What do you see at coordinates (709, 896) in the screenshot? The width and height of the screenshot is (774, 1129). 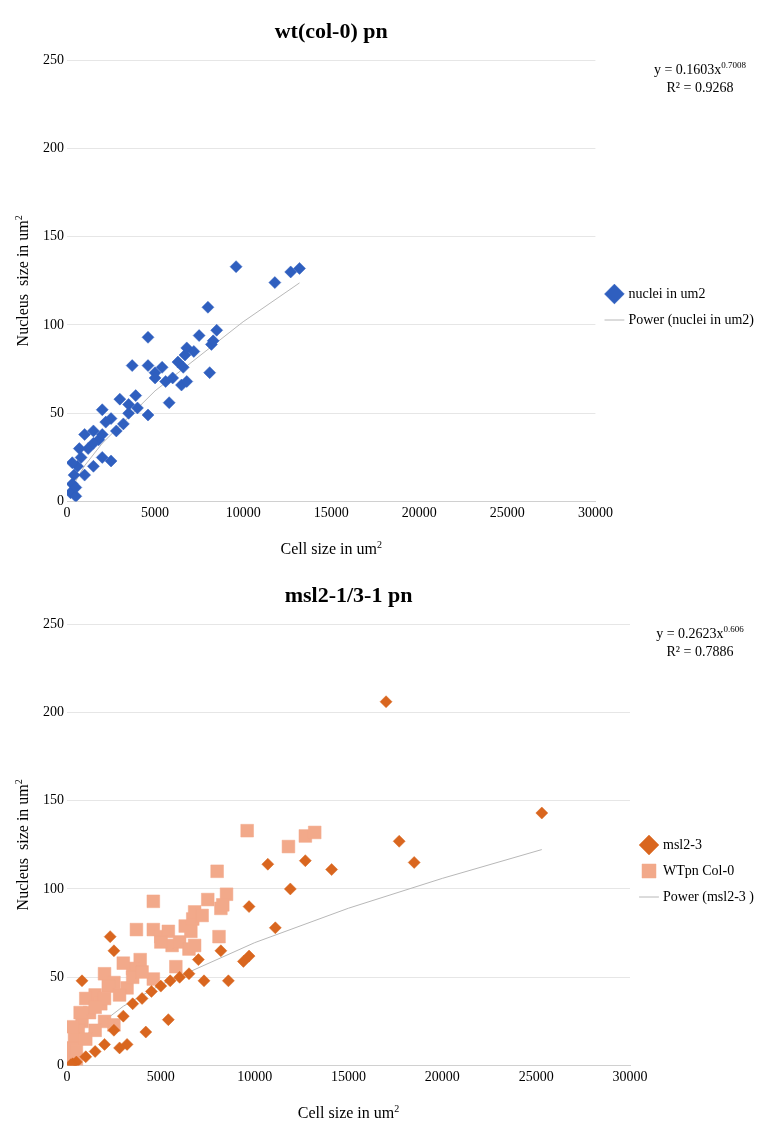 I see `legend-label: Power (msl2-3 )` at bounding box center [709, 896].